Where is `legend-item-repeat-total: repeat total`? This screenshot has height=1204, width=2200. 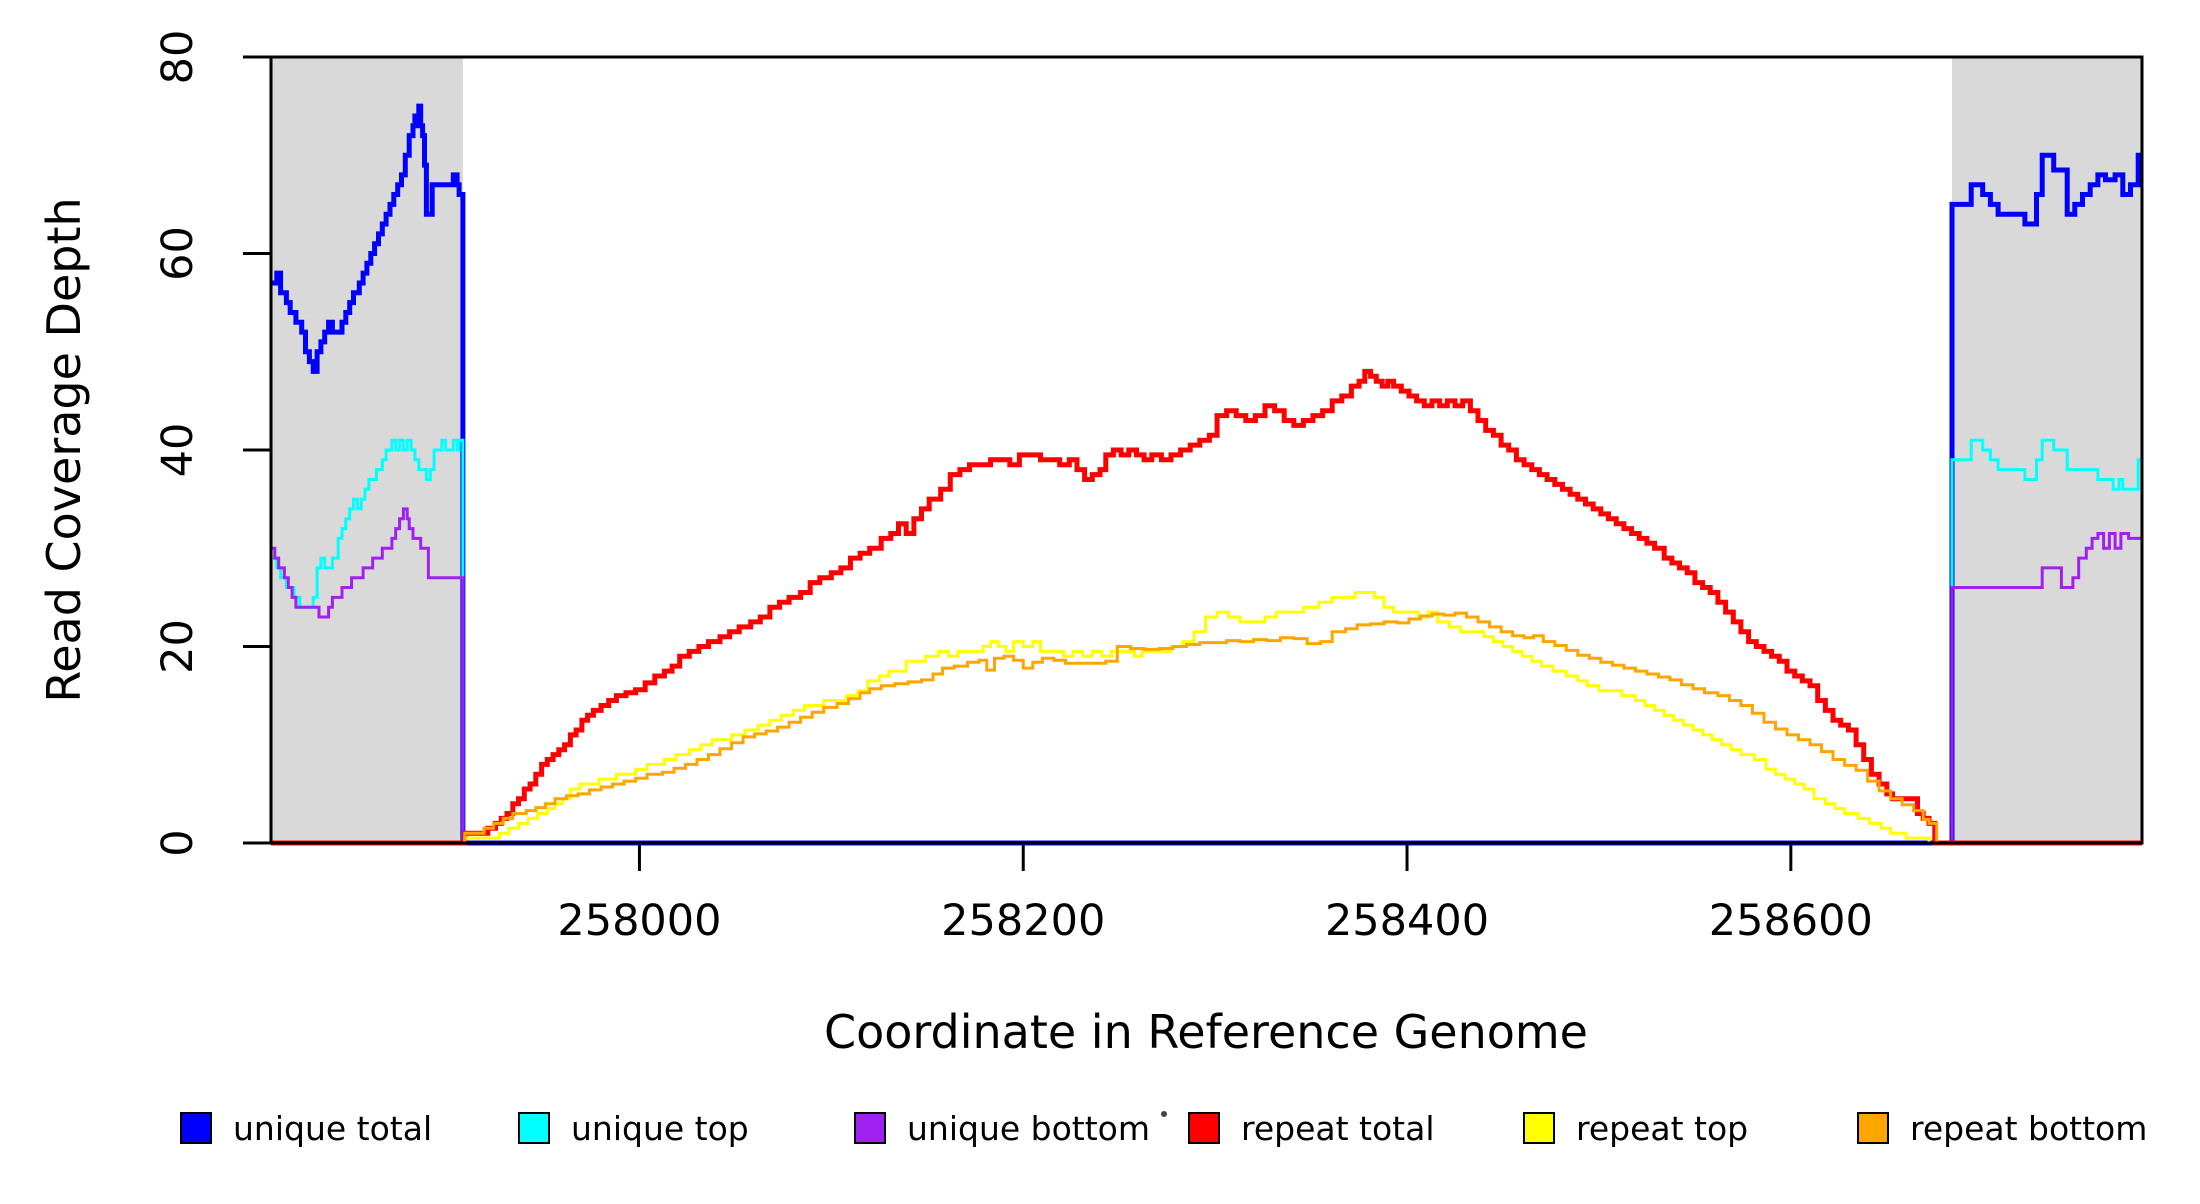 legend-item-repeat-total: repeat total is located at coordinates (1311, 1128).